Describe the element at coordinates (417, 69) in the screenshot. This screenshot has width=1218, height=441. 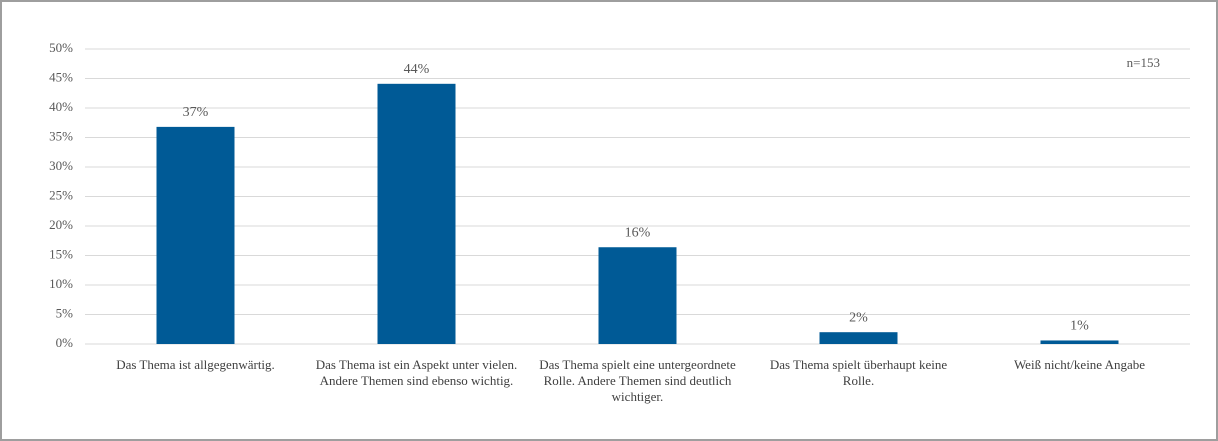
I see `data-label: 44%` at that location.